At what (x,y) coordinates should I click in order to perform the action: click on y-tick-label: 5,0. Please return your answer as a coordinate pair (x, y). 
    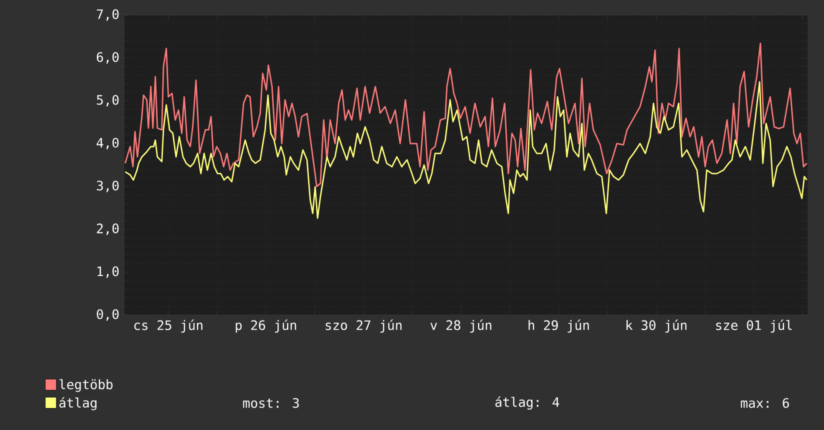
    Looking at the image, I should click on (107, 100).